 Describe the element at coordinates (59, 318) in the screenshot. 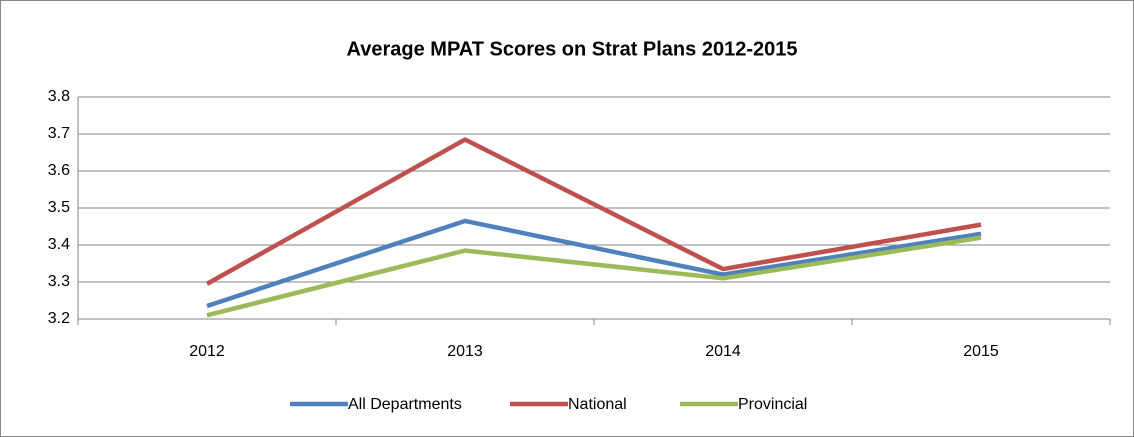

I see `y-tick-label: 3.2` at that location.